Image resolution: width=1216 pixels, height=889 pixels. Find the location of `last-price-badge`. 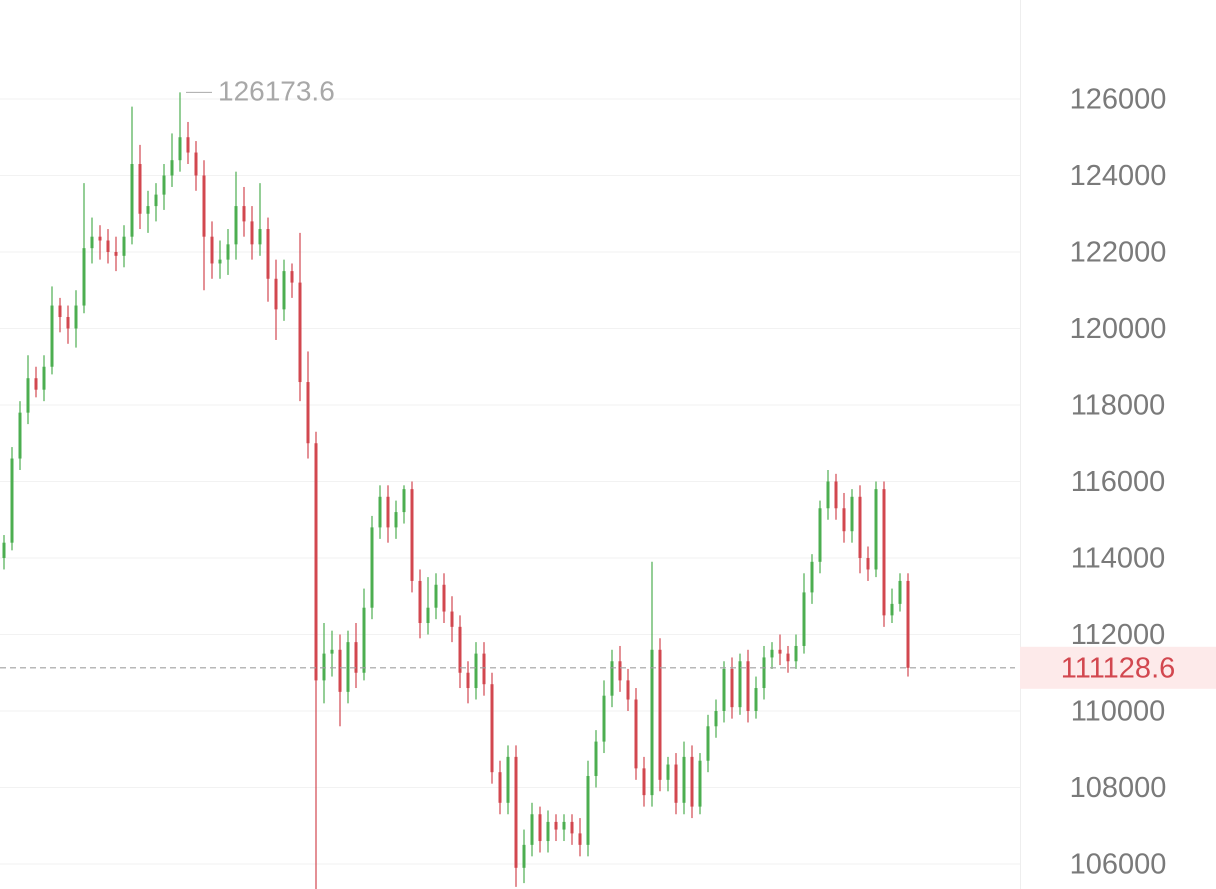

last-price-badge is located at coordinates (1118, 667).